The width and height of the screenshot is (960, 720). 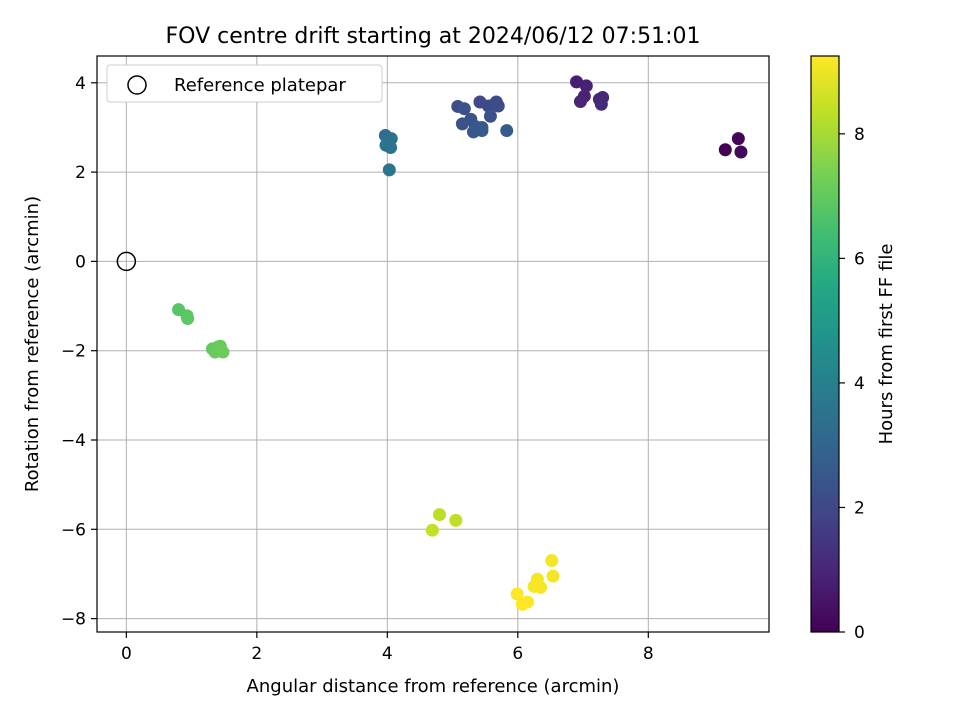 I want to click on legend: Reference platepar, so click(x=244, y=83).